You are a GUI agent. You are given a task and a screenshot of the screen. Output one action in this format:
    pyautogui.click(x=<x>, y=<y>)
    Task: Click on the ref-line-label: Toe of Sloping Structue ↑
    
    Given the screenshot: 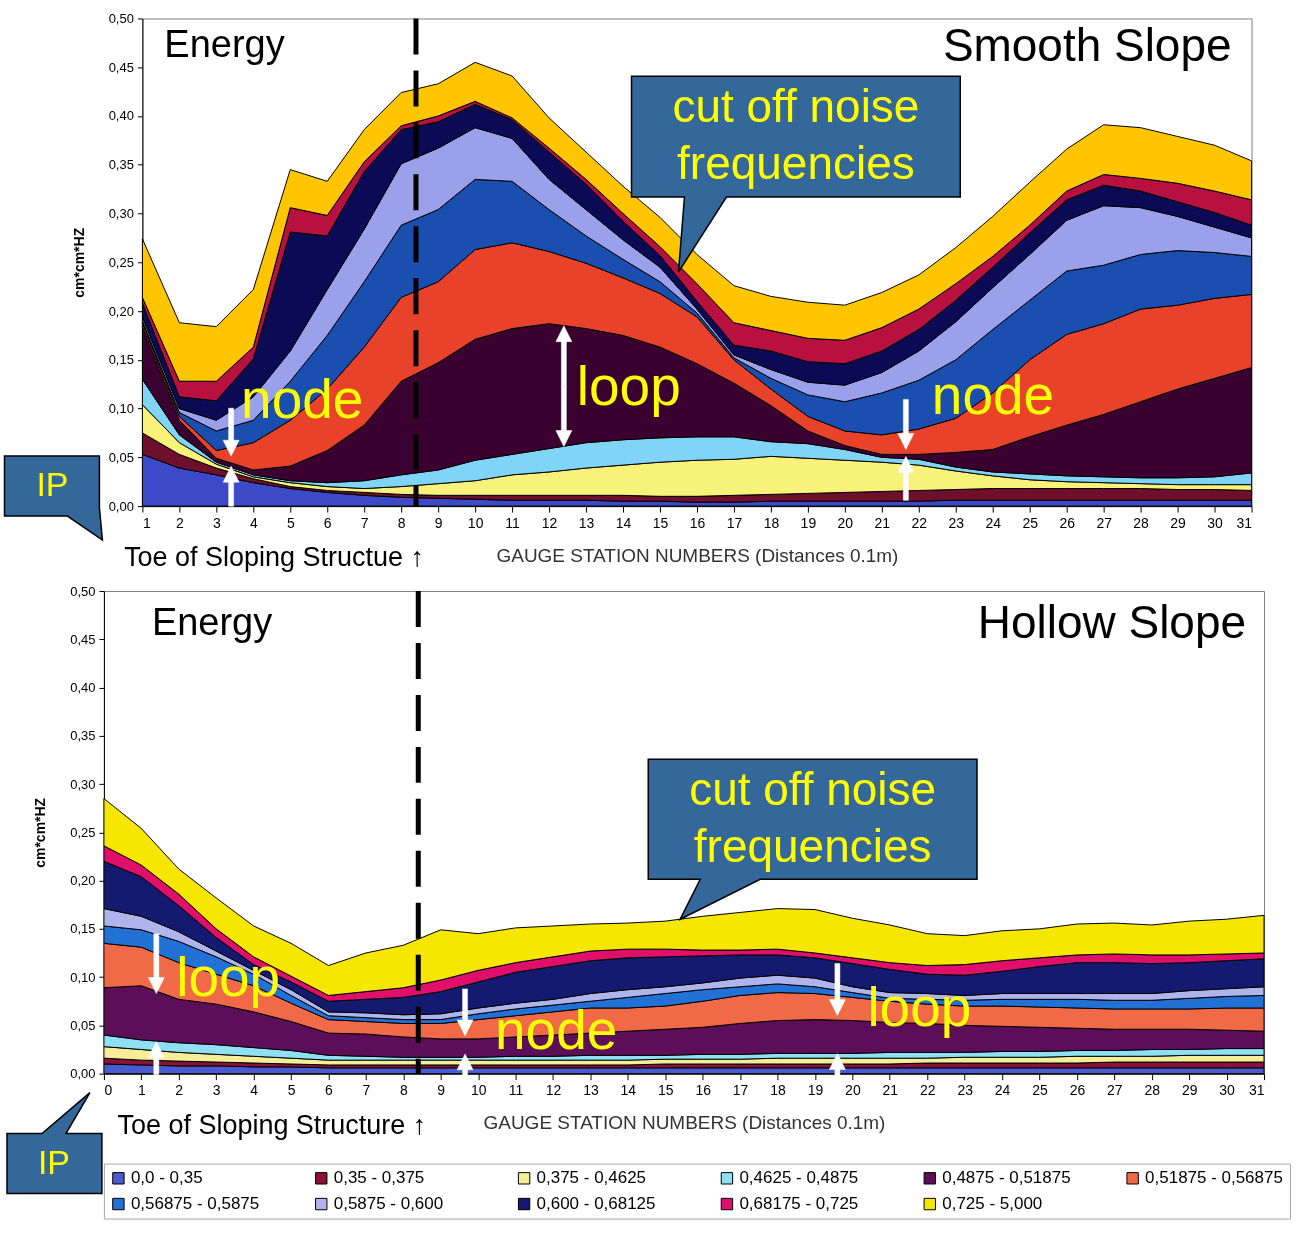 What is the action you would take?
    pyautogui.click(x=274, y=557)
    